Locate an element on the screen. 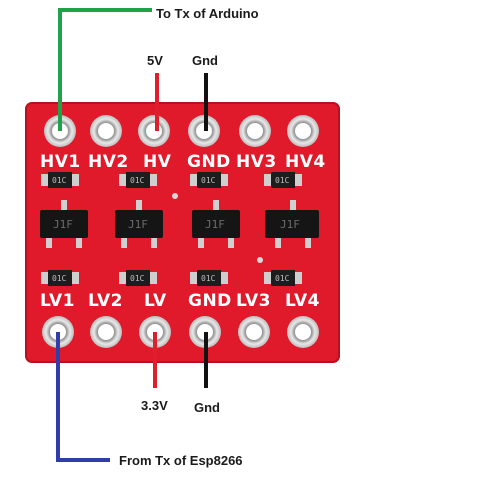  green-wire-hv1 is located at coordinates (105, 69).